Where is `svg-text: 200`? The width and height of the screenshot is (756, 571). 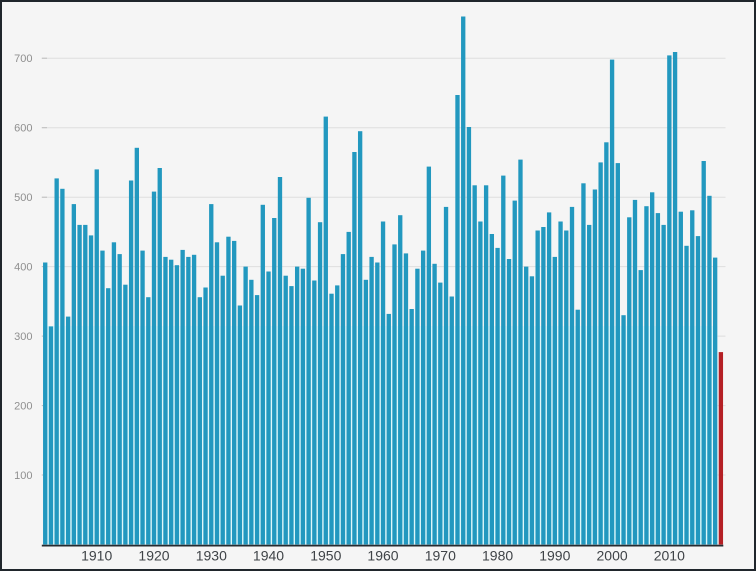 svg-text: 200 is located at coordinates (23, 407).